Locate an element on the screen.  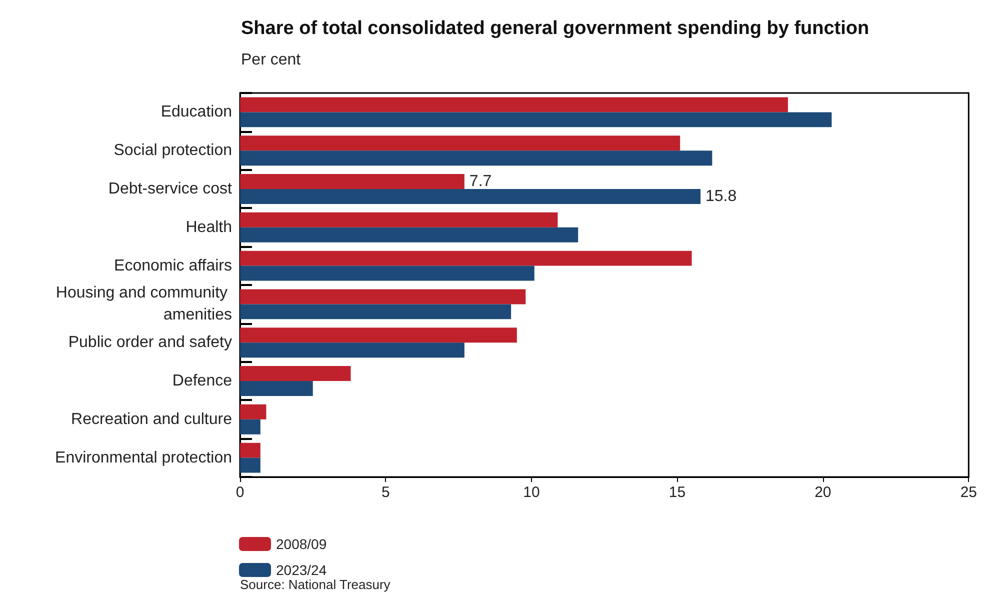
data-label: 7.7 is located at coordinates (480, 181).